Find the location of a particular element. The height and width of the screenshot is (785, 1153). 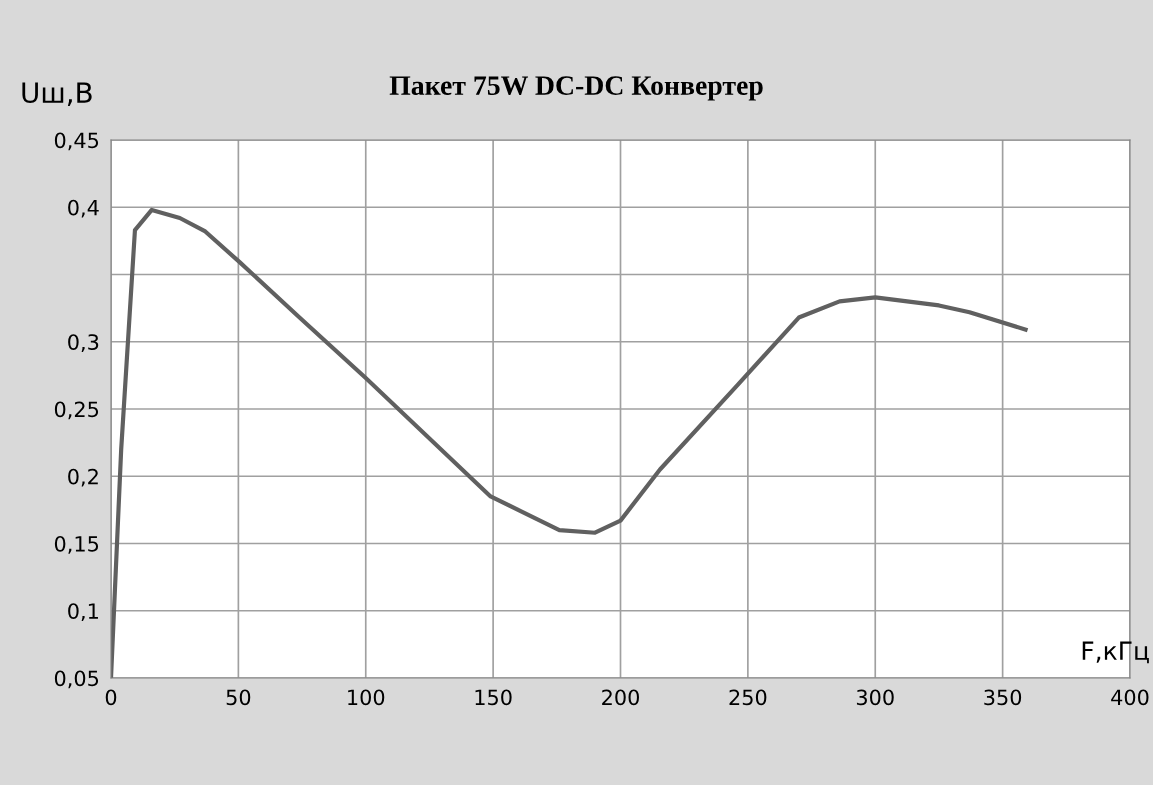

y-tick-label: 0,45 is located at coordinates (76, 141).